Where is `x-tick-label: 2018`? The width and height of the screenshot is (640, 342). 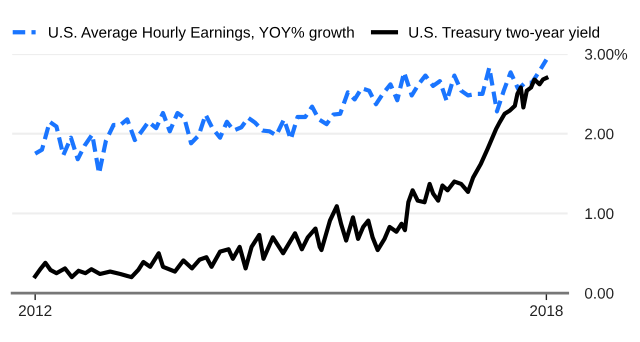
x-tick-label: 2018 is located at coordinates (546, 310).